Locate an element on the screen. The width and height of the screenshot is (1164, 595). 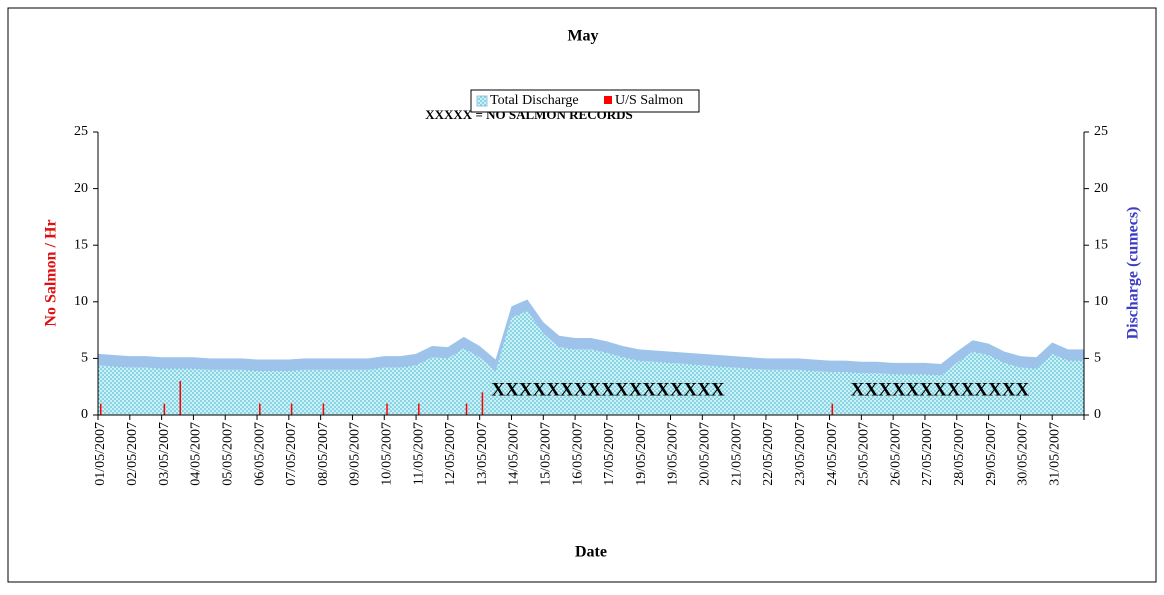
x-tick-label: 12/05/2007 is located at coordinates (450, 454).